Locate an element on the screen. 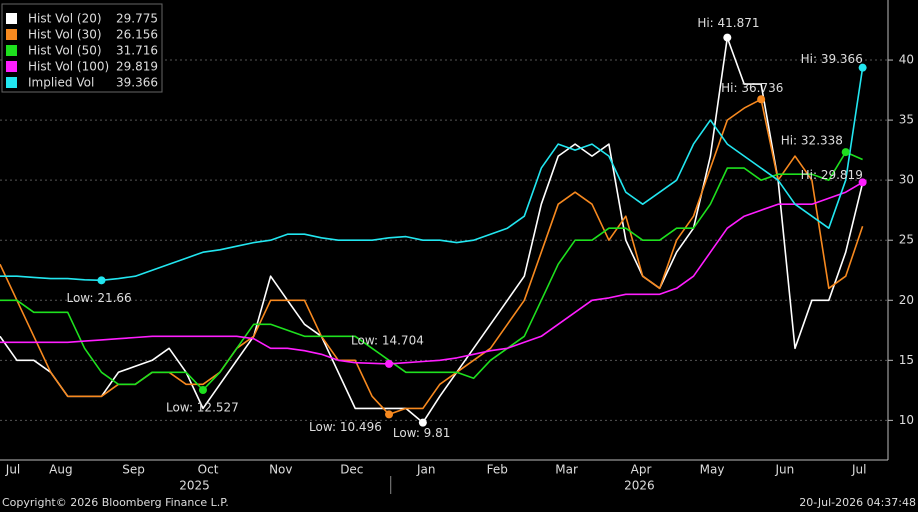 Image resolution: width=918 pixels, height=512 pixels. legend-value: 31.716 is located at coordinates (137, 51).